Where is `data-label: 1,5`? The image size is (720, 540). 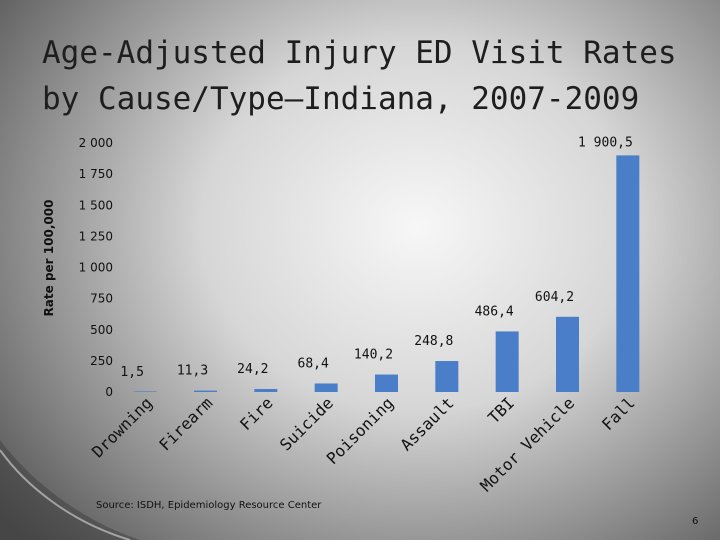 data-label: 1,5 is located at coordinates (131, 372).